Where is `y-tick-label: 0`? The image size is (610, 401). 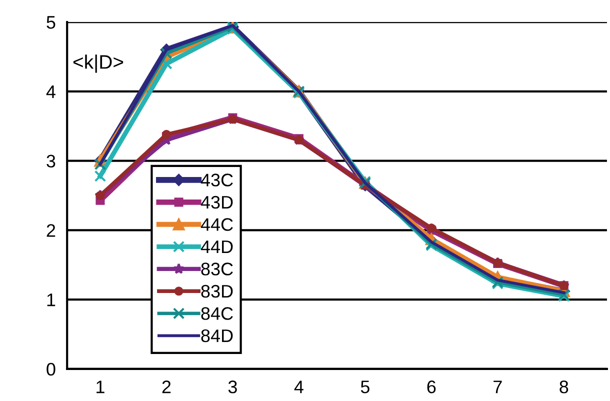
y-tick-label: 0 is located at coordinates (51, 369).